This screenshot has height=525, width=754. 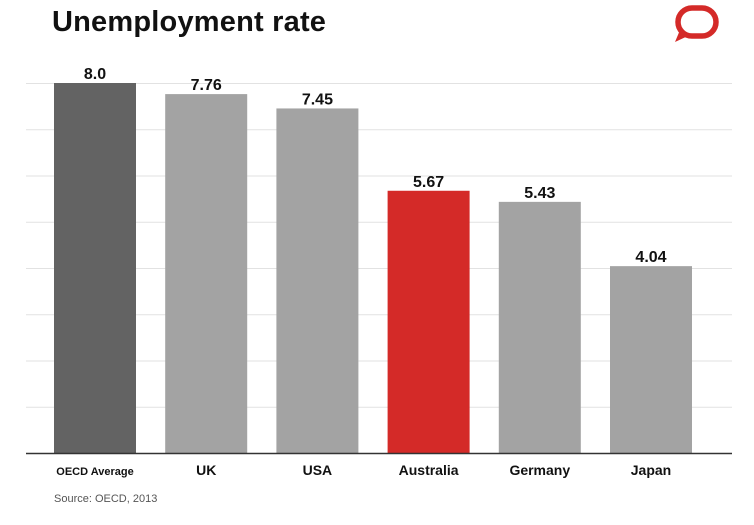 What do you see at coordinates (318, 470) in the screenshot?
I see `category-label: USA` at bounding box center [318, 470].